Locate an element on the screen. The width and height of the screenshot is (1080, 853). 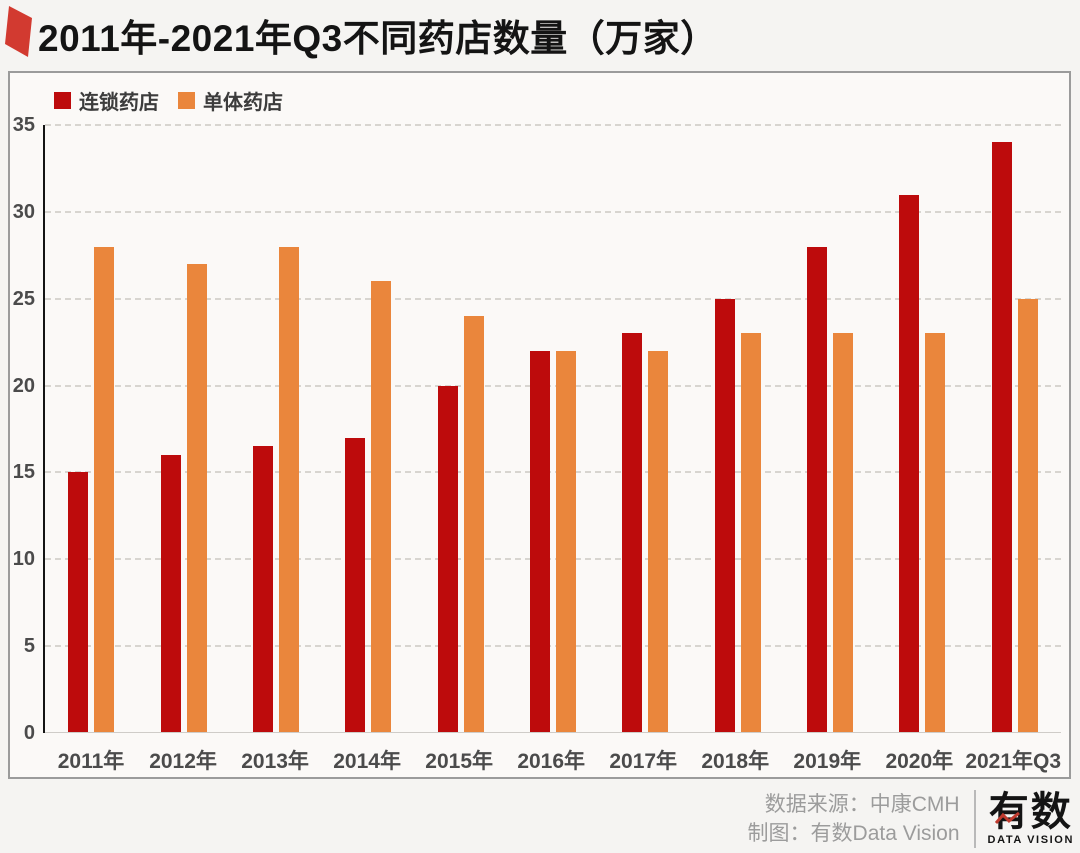
y-axis-tick-label: 10 is located at coordinates (23, 559).